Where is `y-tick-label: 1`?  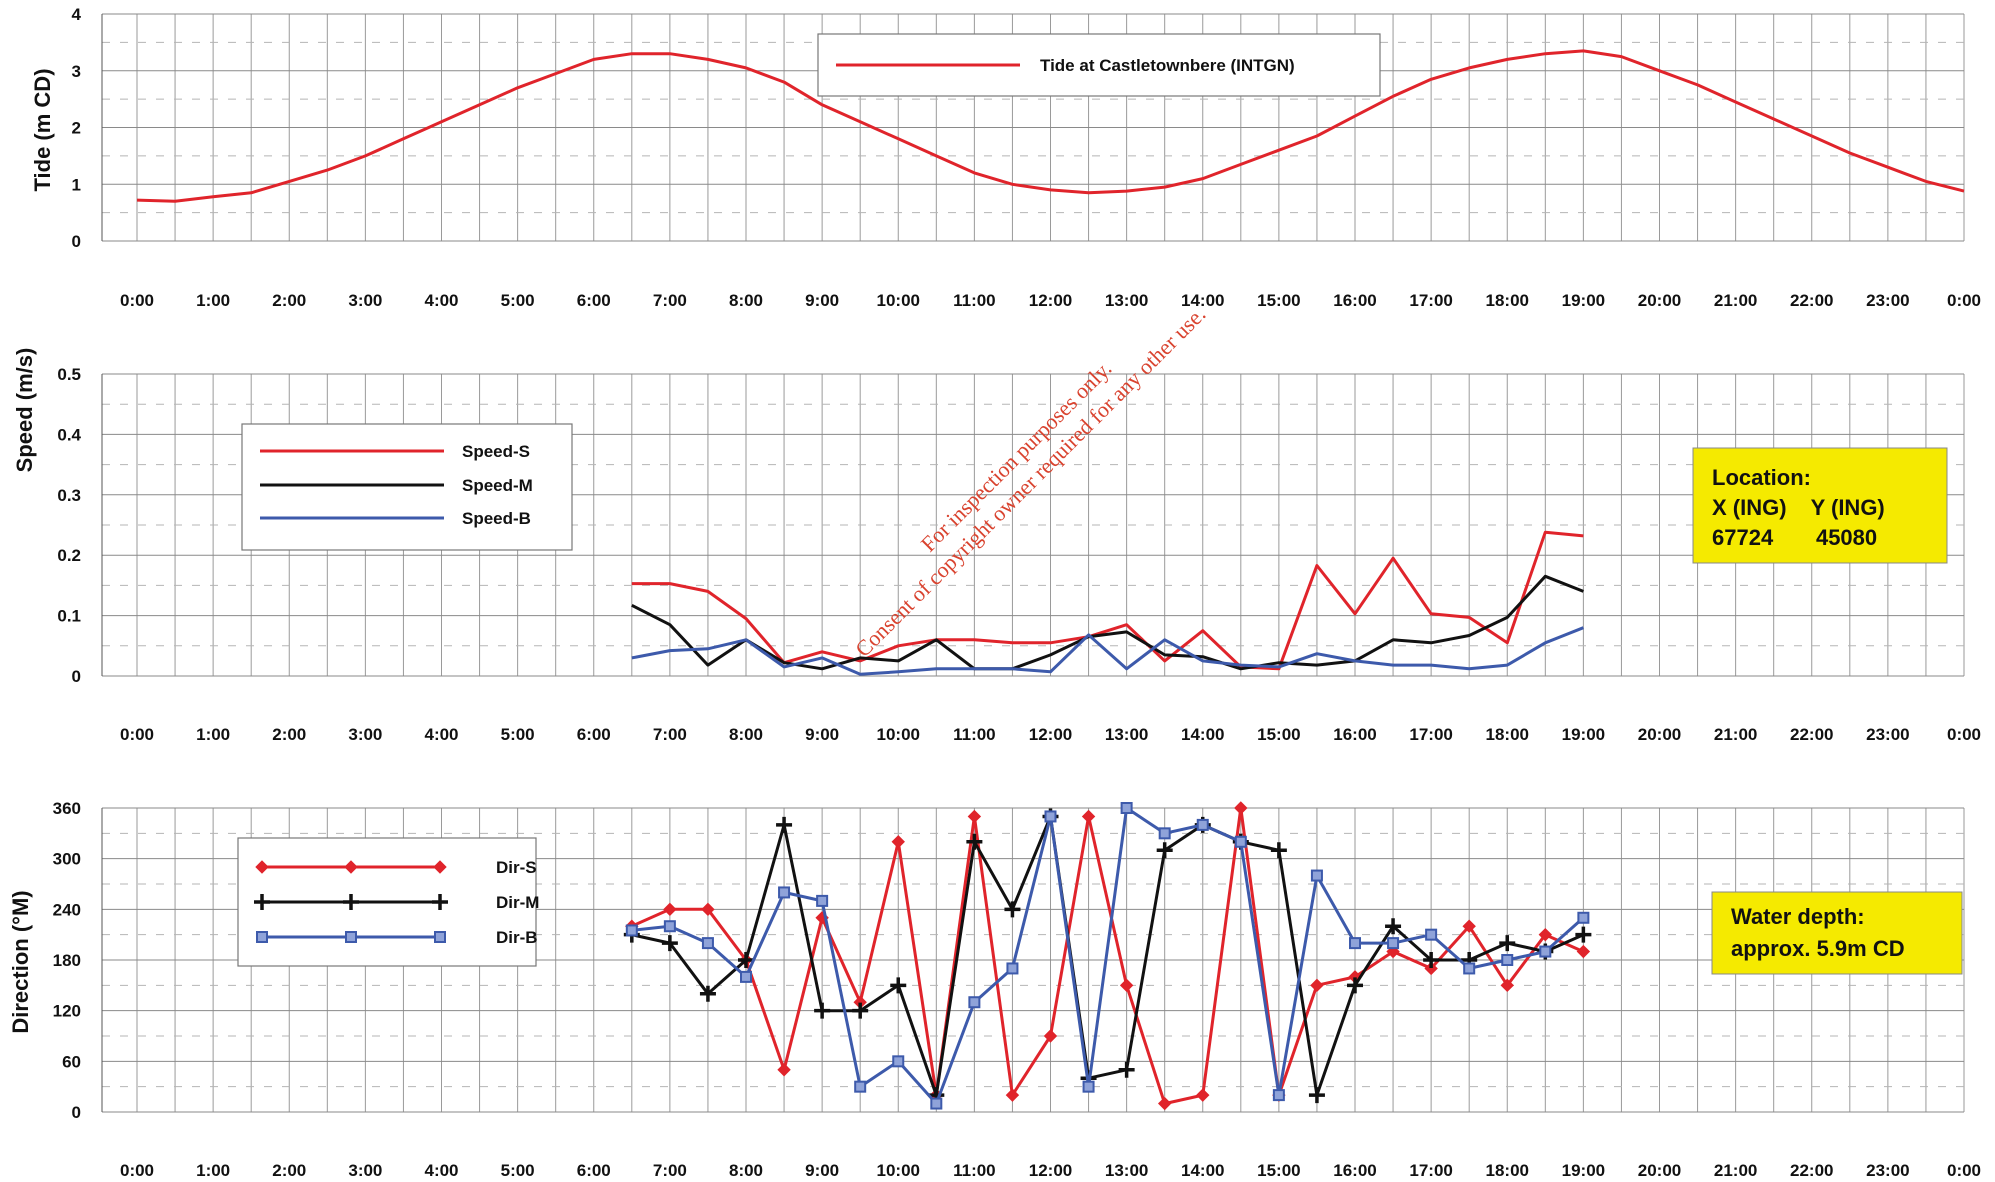
y-tick-label: 1 is located at coordinates (76, 184).